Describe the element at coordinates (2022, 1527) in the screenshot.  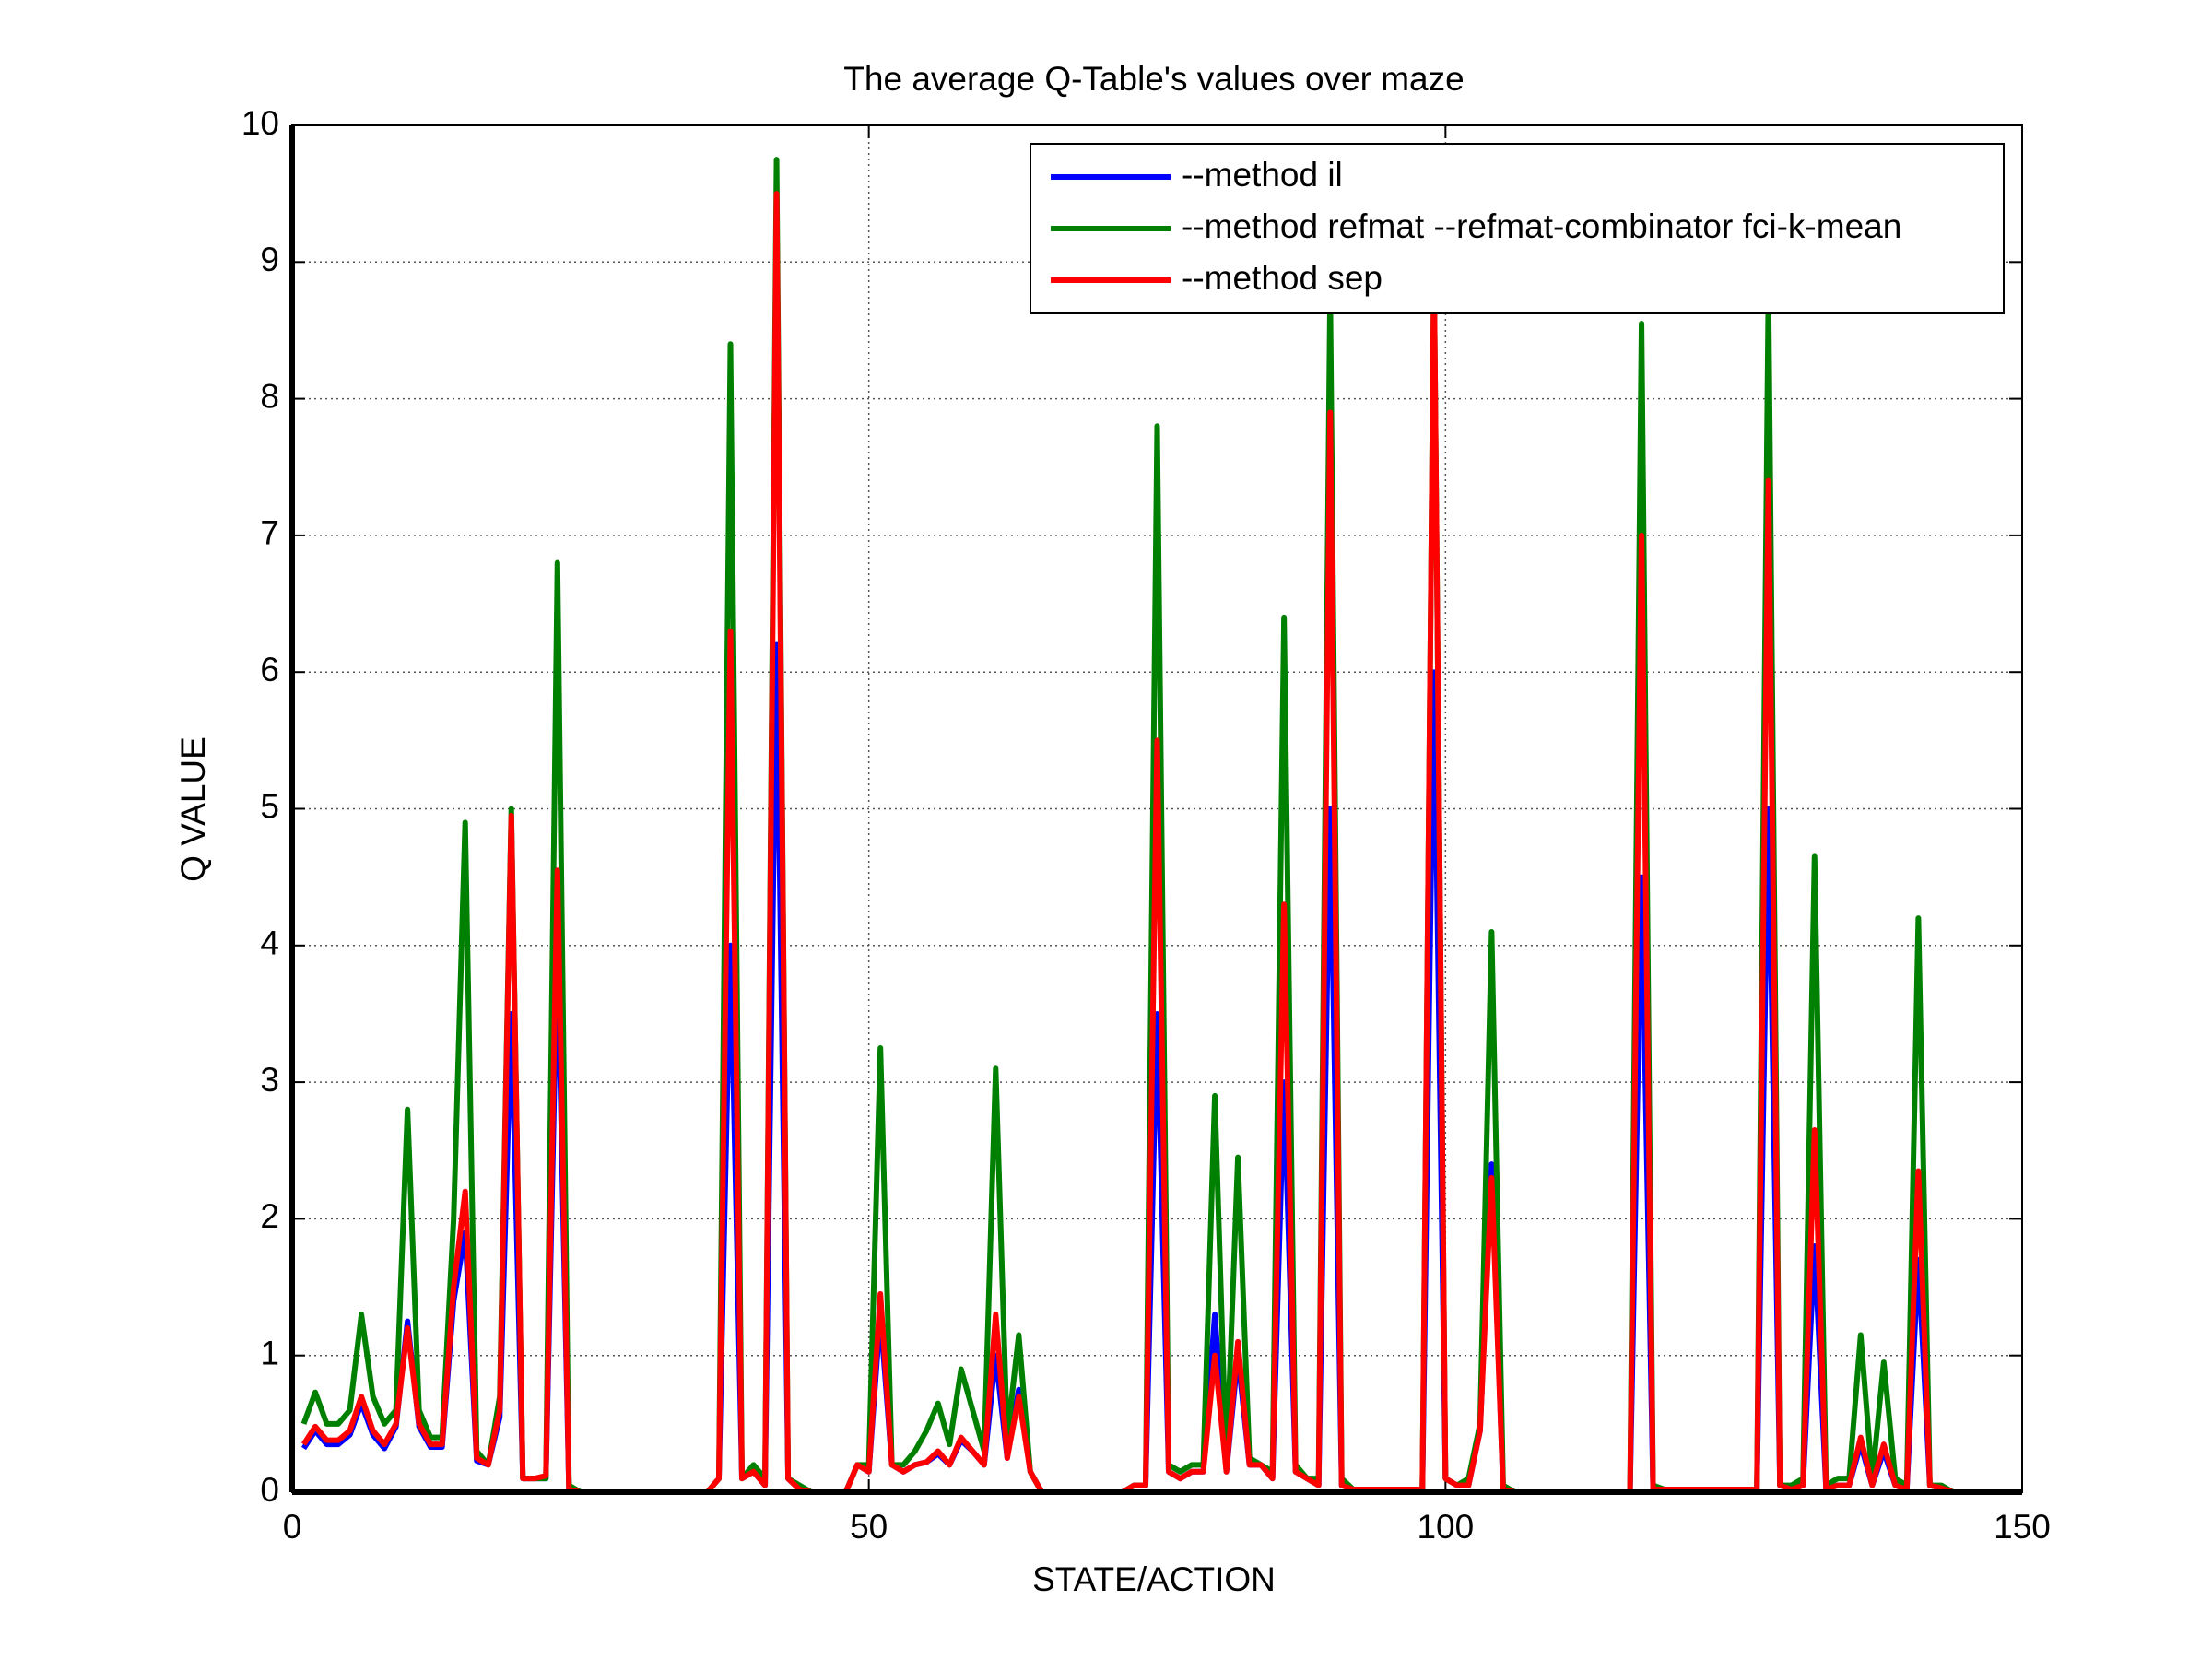
I see `x-tick-label: 150` at that location.